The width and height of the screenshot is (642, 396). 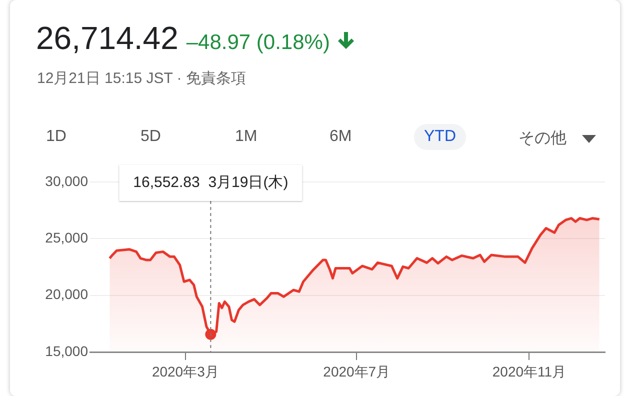 What do you see at coordinates (141, 78) in the screenshot?
I see `text: 12月21日 15:15 JST · 免責条項` at bounding box center [141, 78].